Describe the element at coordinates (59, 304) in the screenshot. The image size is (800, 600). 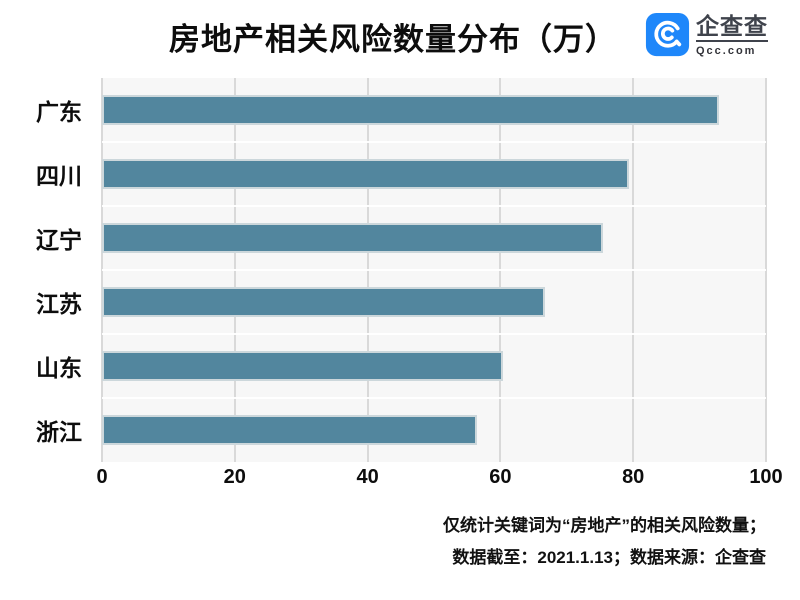
I see `category-label: 江苏` at that location.